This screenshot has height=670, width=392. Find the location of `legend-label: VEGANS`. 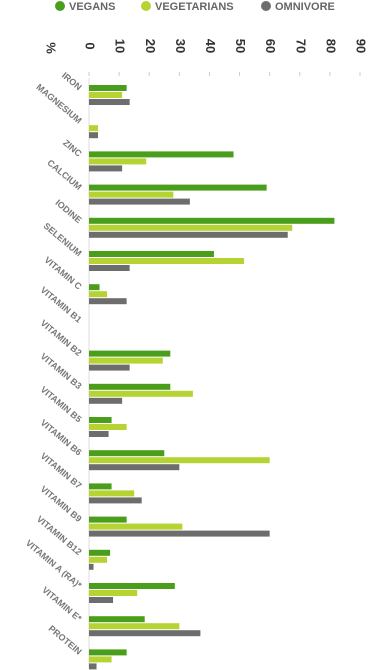

legend-label: VEGANS is located at coordinates (92, 7).